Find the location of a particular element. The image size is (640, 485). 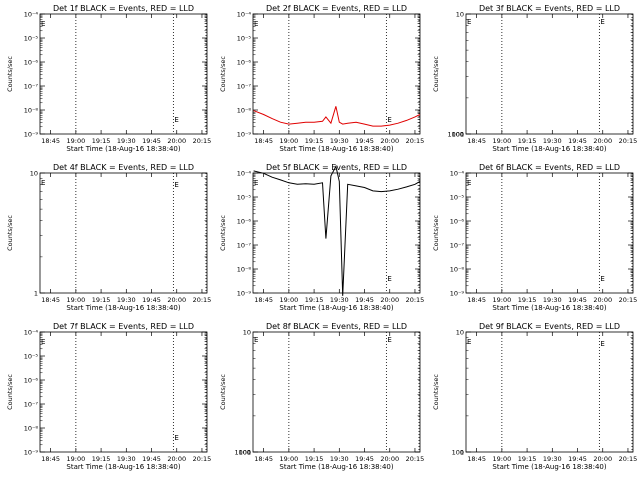

y-tick-label: 100 is located at coordinates (245, 453).